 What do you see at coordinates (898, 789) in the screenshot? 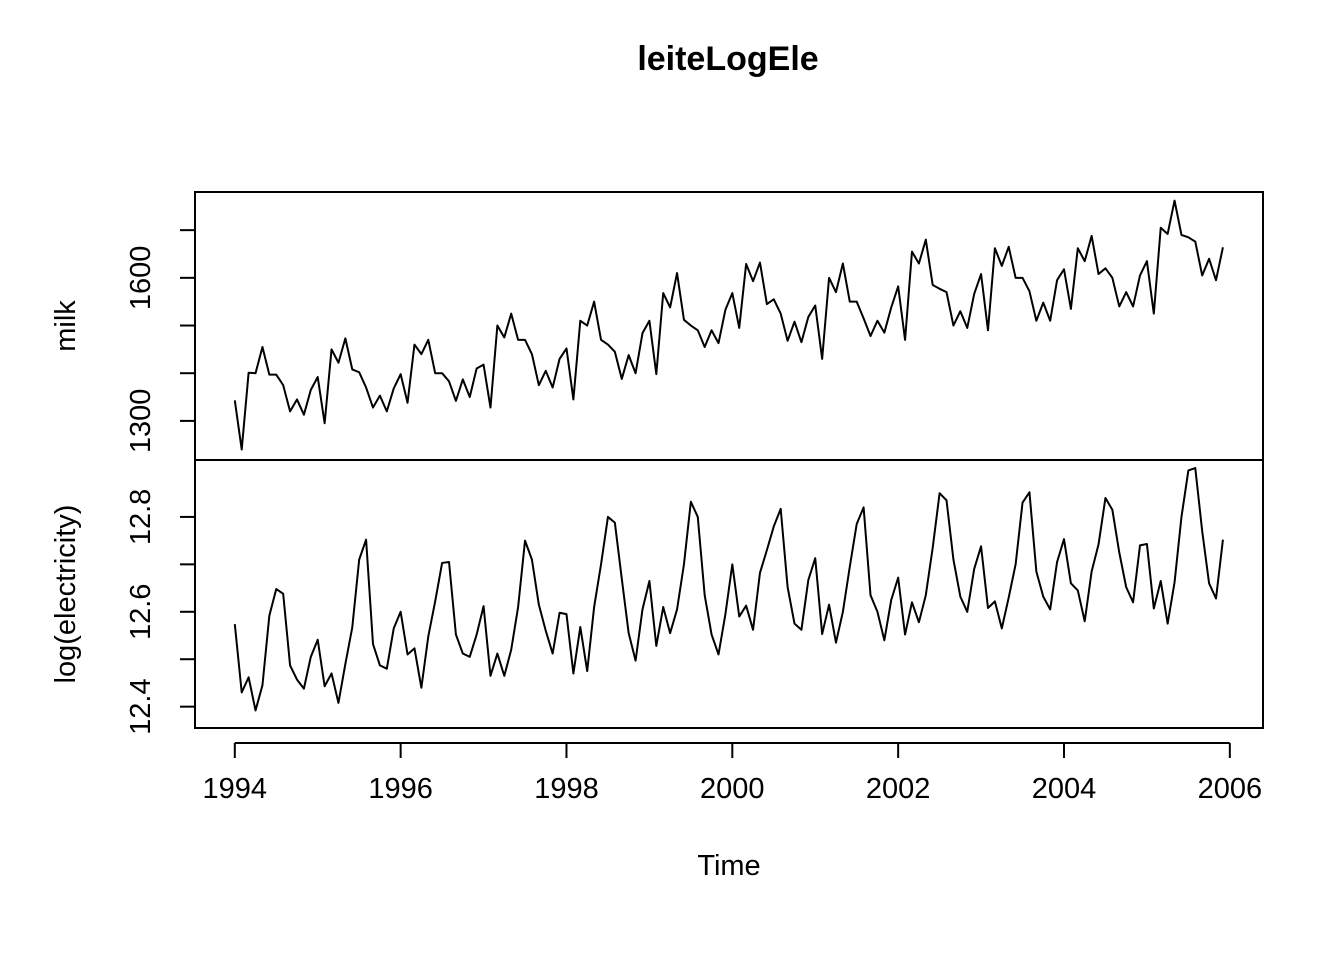
I see `x-tick-label: 2002` at bounding box center [898, 789].